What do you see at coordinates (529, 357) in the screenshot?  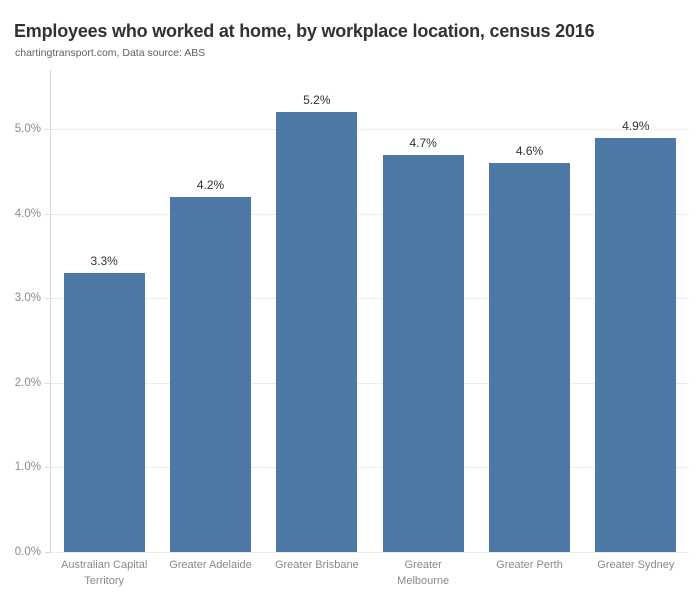 I see `bar-greater-perth` at bounding box center [529, 357].